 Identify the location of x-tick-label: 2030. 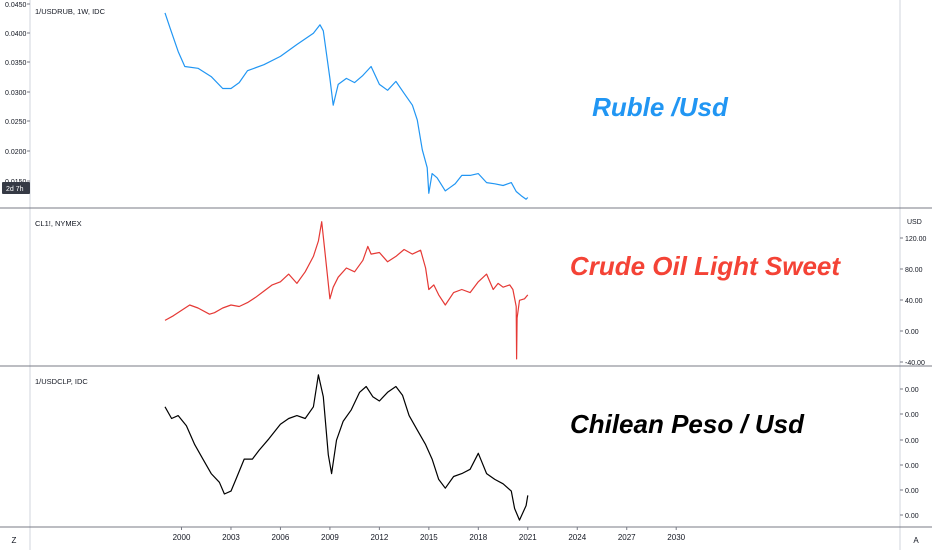
(676, 537).